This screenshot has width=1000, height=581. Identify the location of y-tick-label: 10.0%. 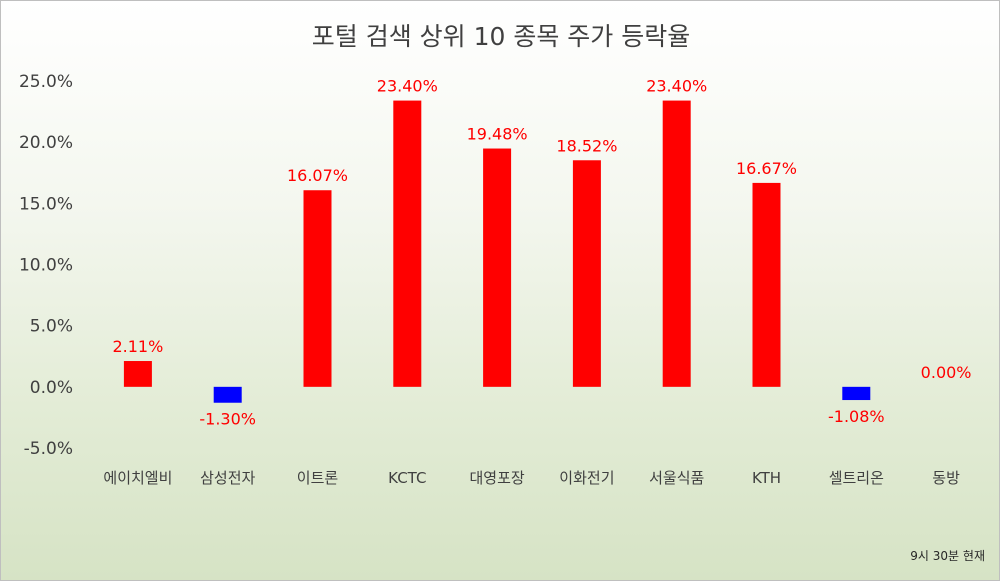
(46, 266).